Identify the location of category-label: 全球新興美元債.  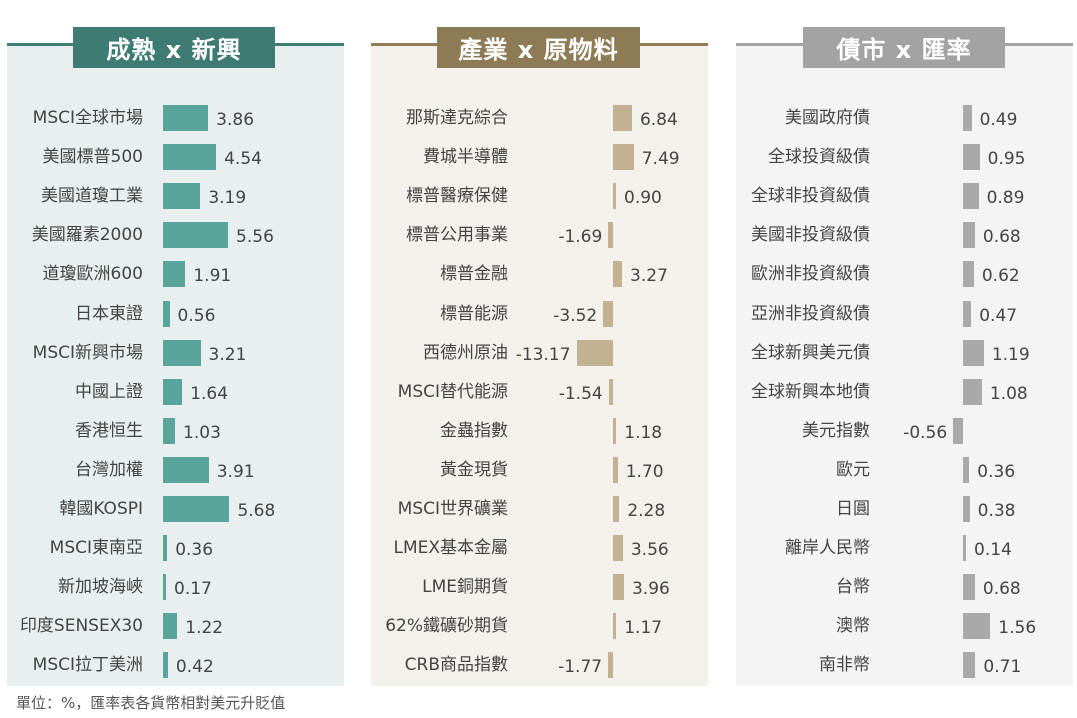
(810, 353).